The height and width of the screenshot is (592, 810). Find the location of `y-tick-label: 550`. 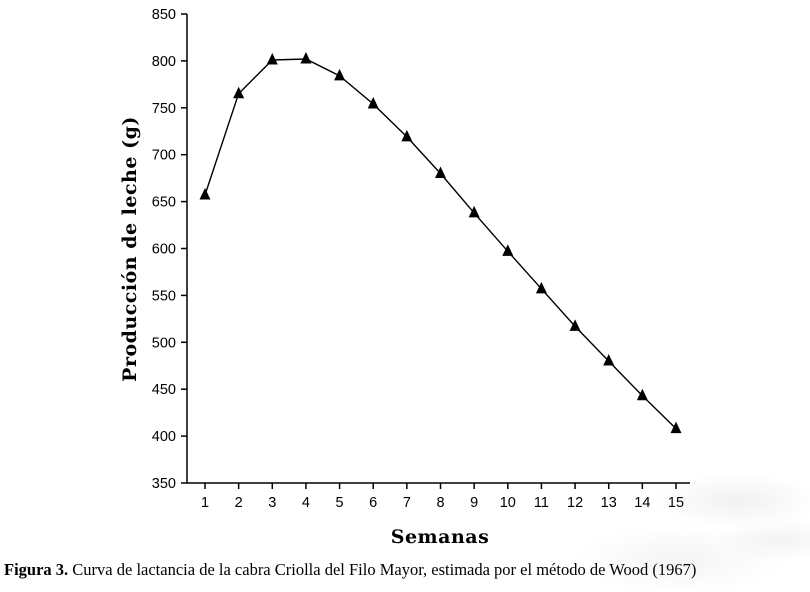

y-tick-label: 550 is located at coordinates (164, 296).